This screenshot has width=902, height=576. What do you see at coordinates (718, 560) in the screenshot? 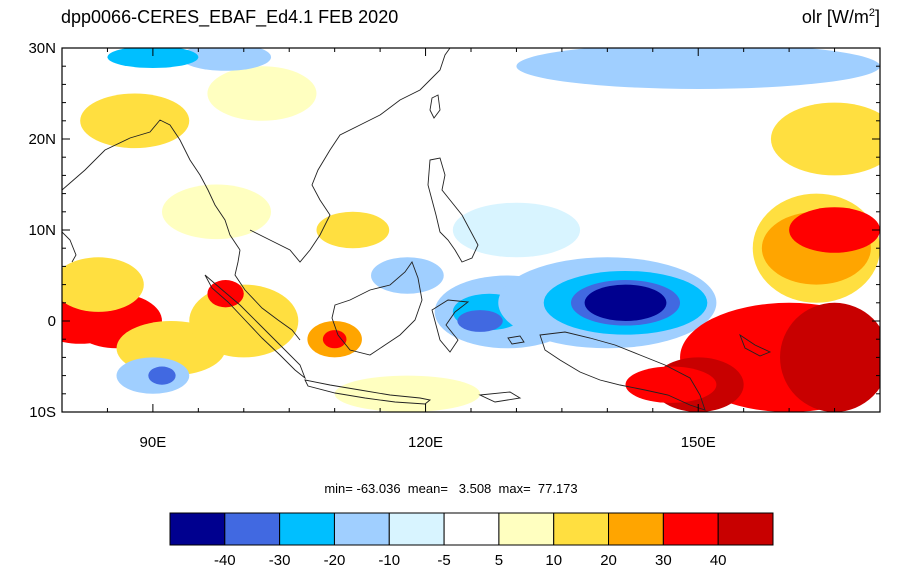
I see `colorbar-label: 40` at bounding box center [718, 560].